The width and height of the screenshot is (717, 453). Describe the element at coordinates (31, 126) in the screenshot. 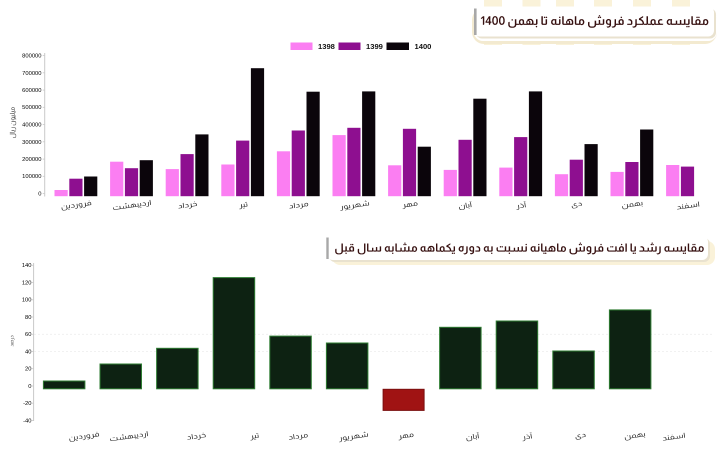

I see `svg-text: 400000` at that location.